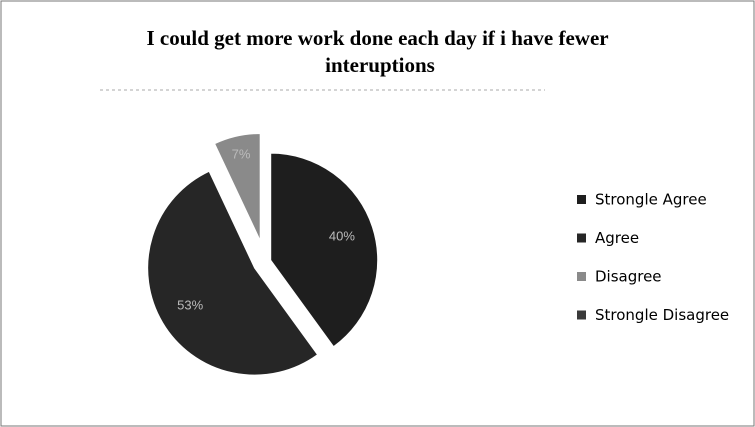  Describe the element at coordinates (628, 277) in the screenshot. I see `legend-label: Disagree` at that location.